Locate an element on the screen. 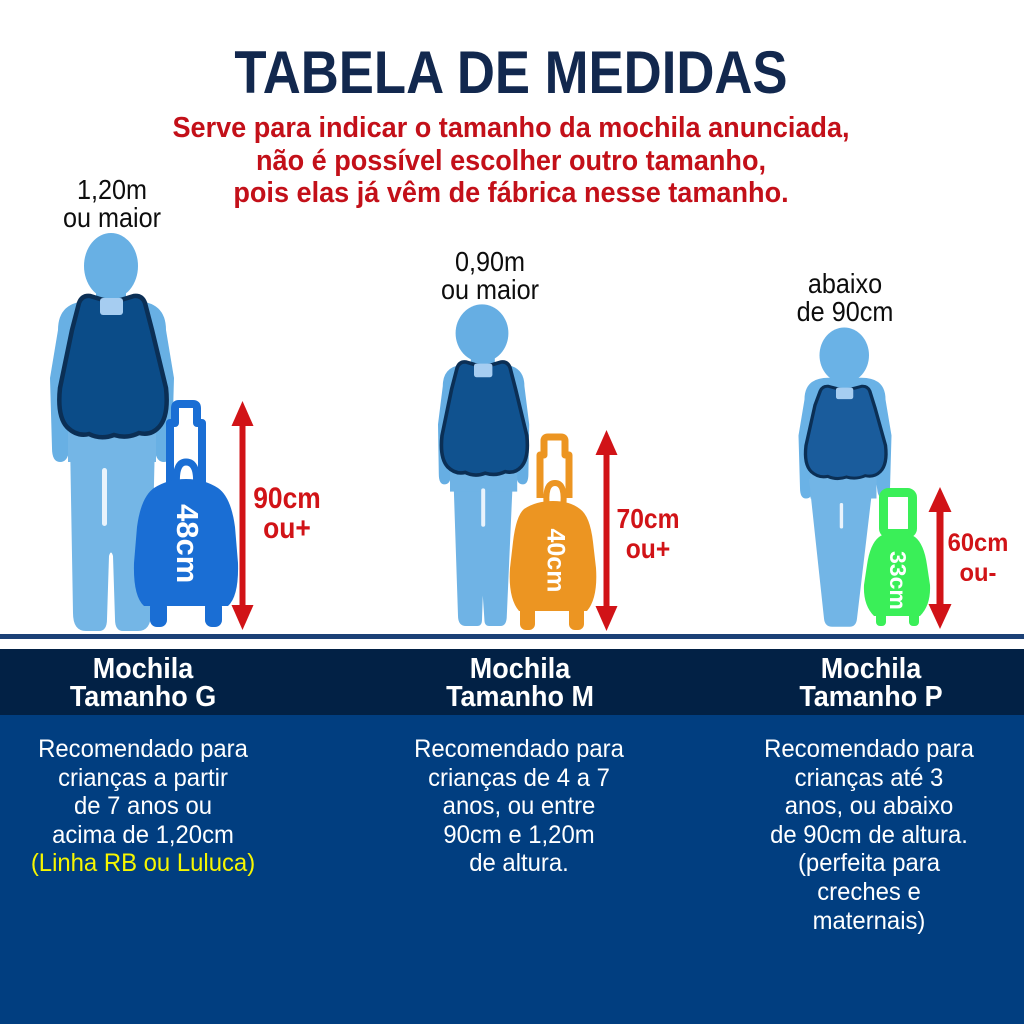 Image resolution: width=1024 pixels, height=1024 pixels. svg-text: 33cm is located at coordinates (898, 580).